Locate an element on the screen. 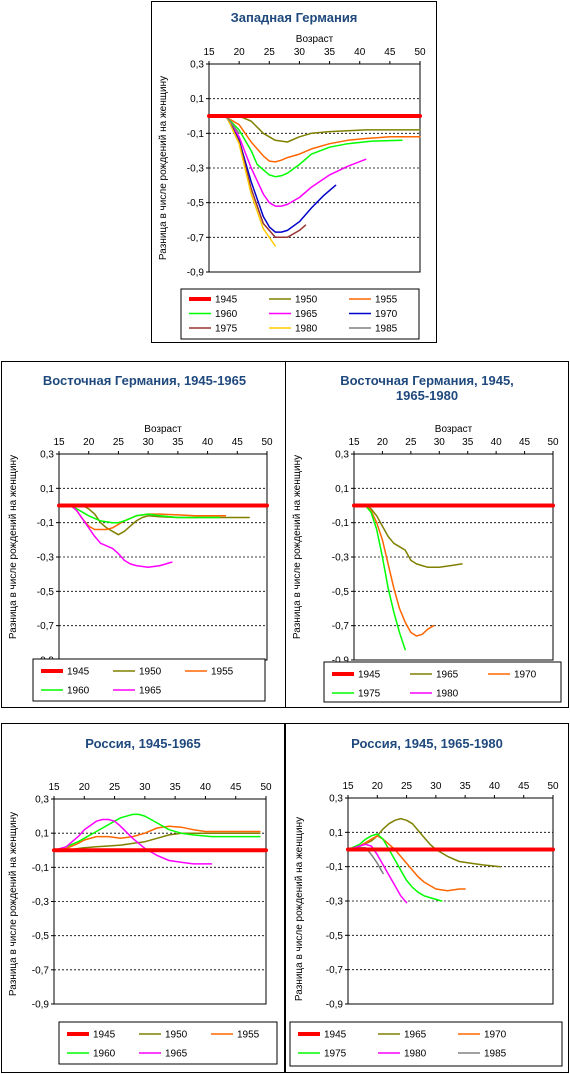 The width and height of the screenshot is (570, 1074). chart-title: Западная Германия is located at coordinates (294, 17).